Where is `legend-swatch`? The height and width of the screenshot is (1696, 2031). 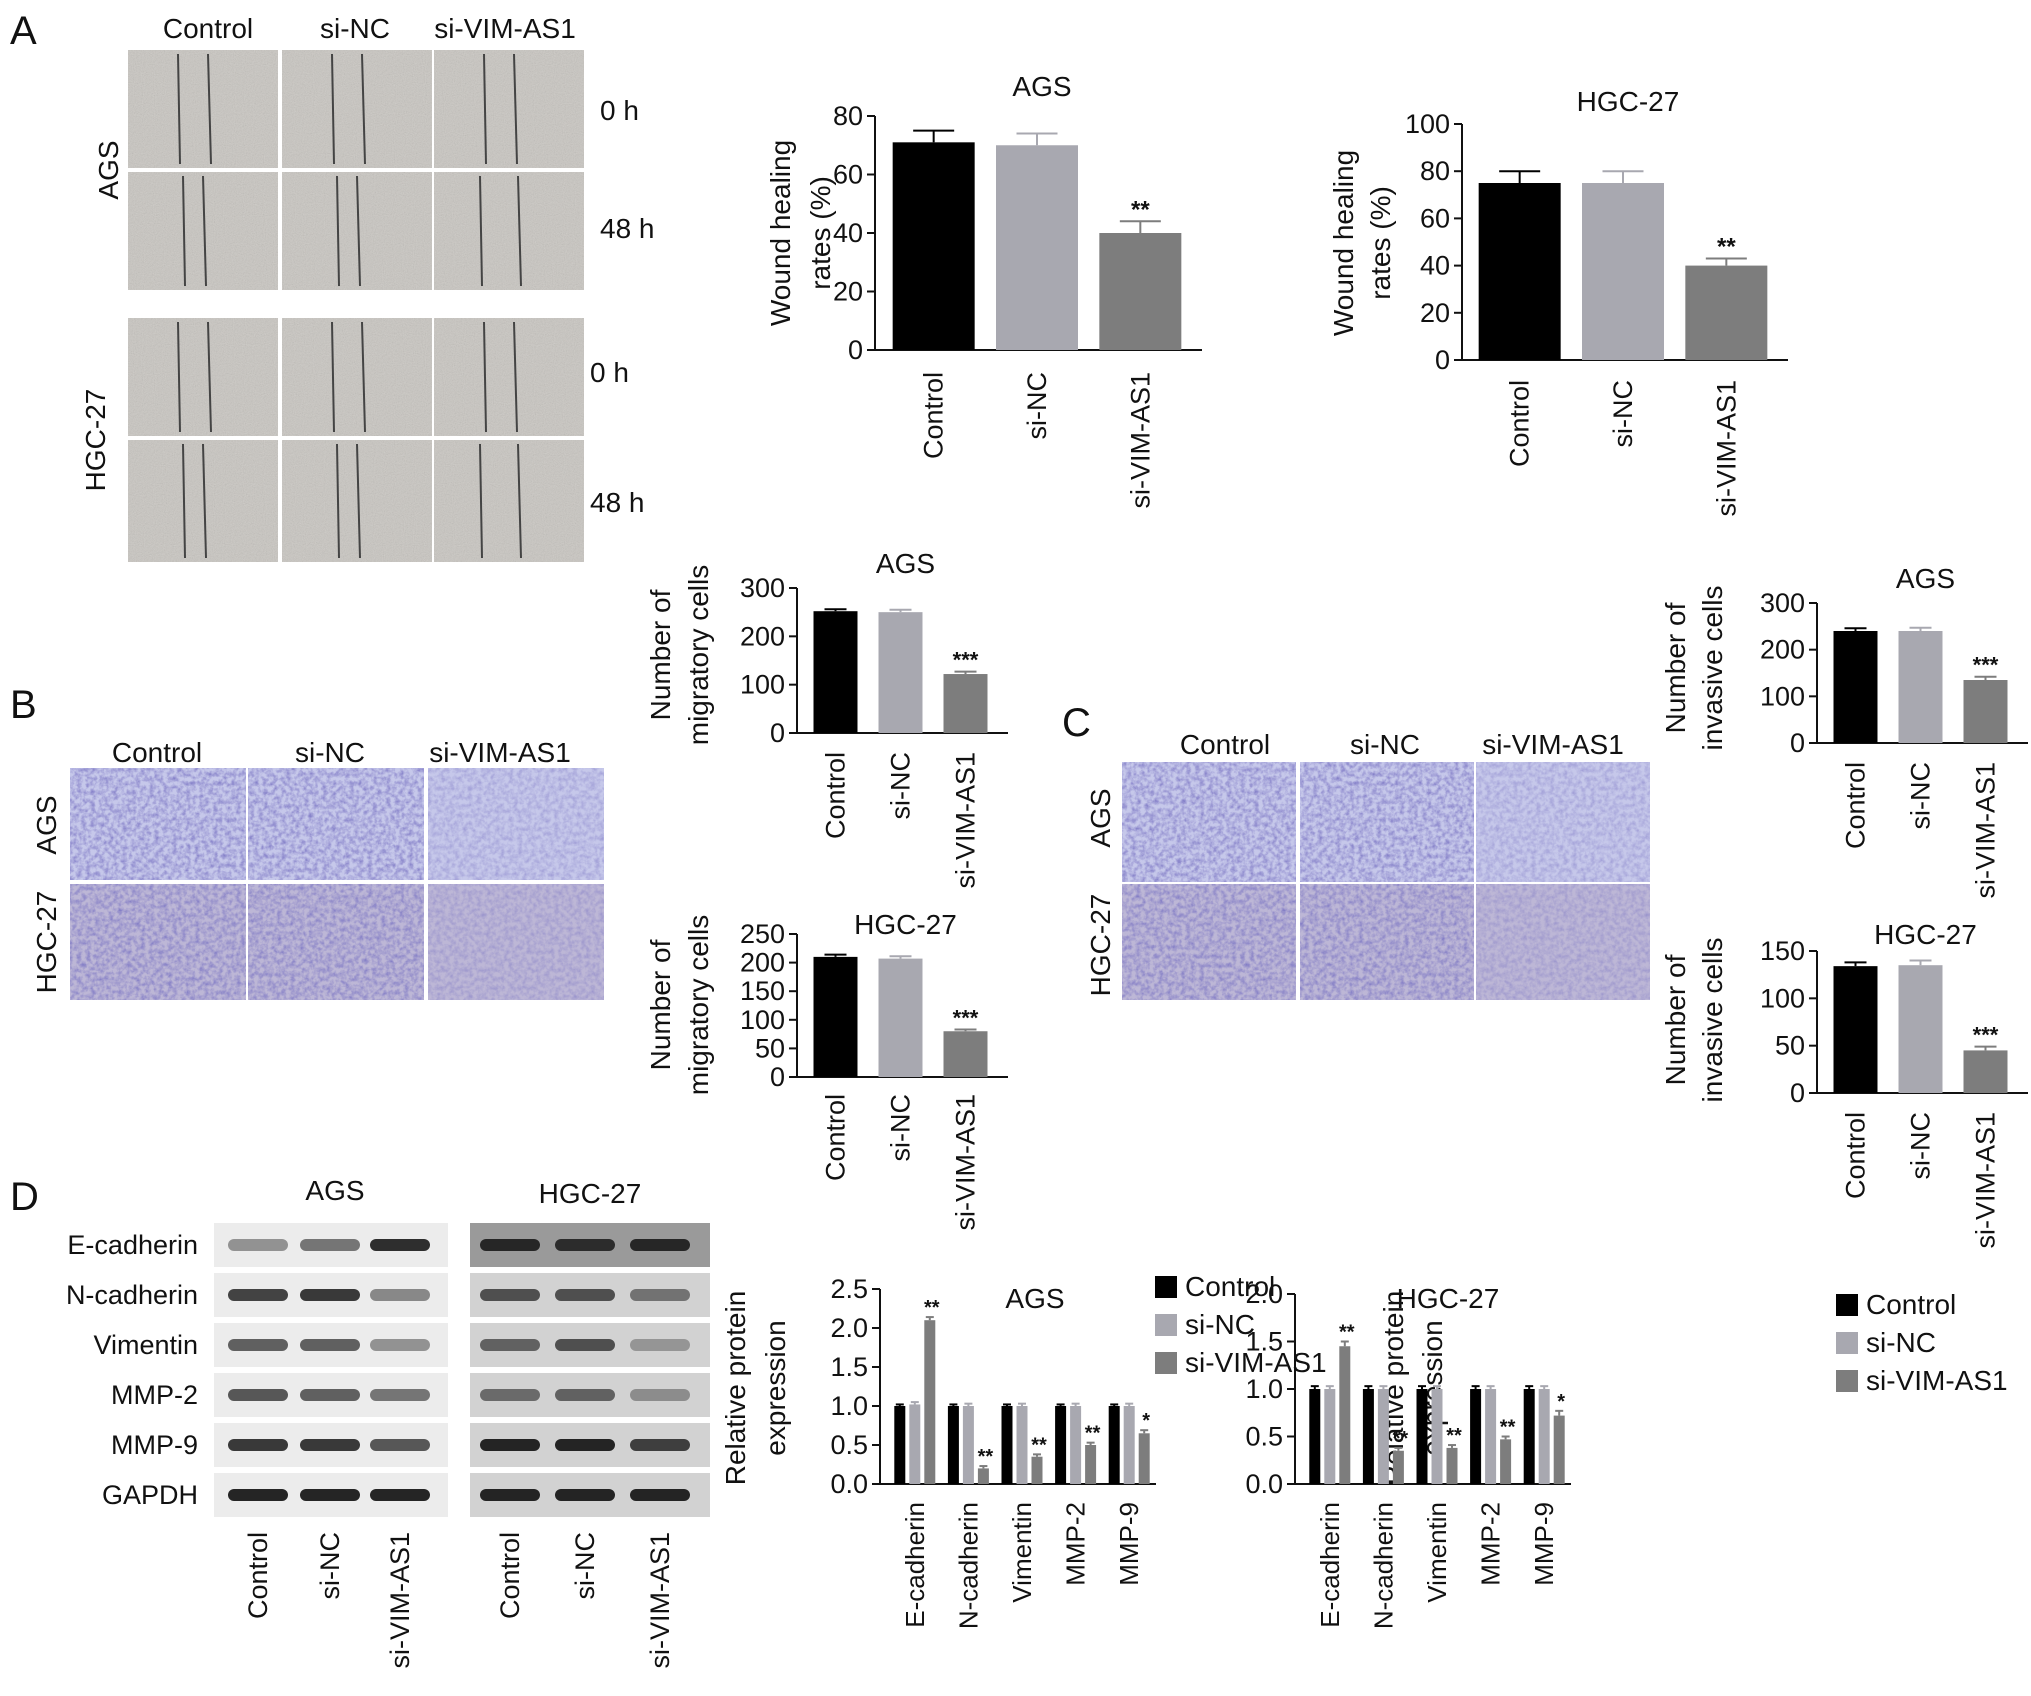
legend-swatch is located at coordinates (1847, 1381).